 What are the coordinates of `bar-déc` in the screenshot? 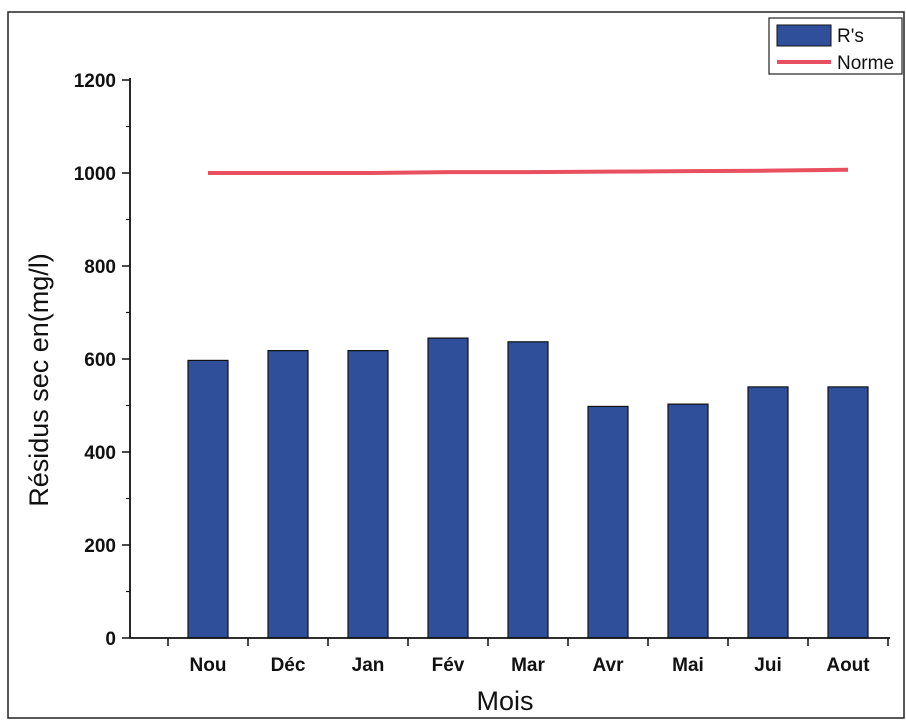 It's located at (288, 494).